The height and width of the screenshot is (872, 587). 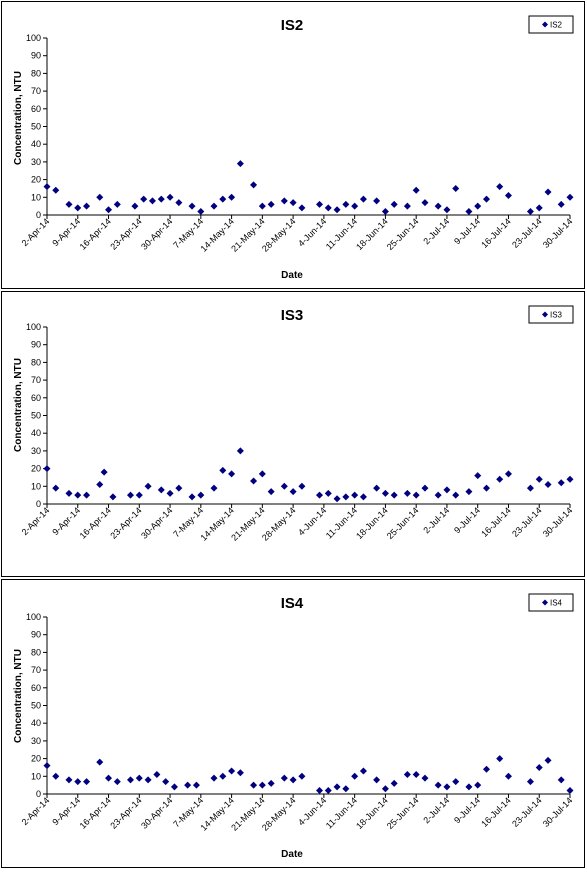 I want to click on x-tick-label: 23-Jul-14, so click(x=527, y=522).